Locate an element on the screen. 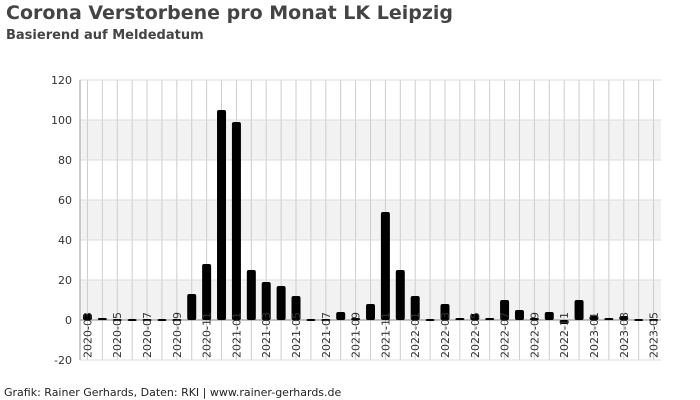  x-tick-label: 2022-11 is located at coordinates (564, 335).